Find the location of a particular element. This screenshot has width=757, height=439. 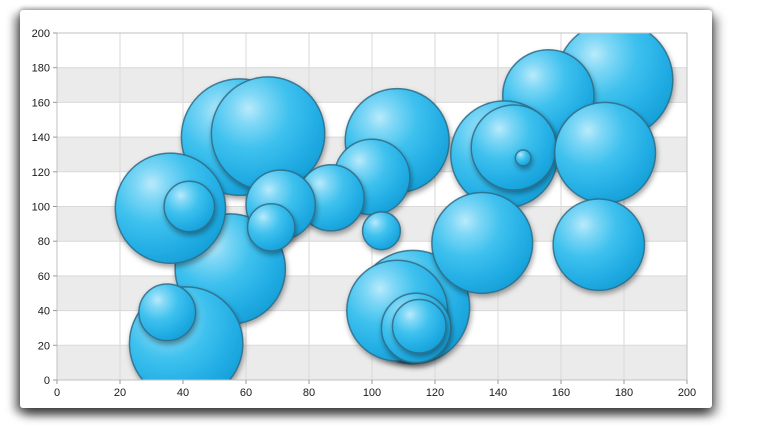

y-axis-tick-label: 0 is located at coordinates (47, 381).